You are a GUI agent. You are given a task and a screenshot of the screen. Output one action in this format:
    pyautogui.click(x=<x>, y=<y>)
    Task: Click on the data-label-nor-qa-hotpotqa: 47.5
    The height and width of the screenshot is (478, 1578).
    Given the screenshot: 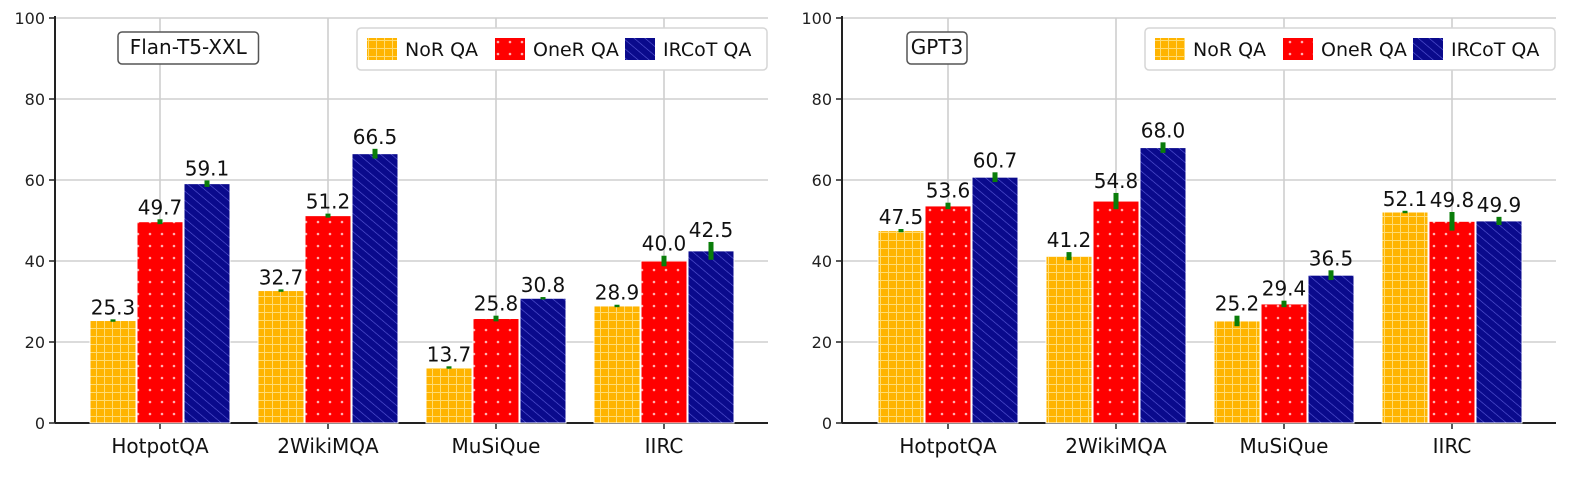 What is the action you would take?
    pyautogui.click(x=901, y=217)
    